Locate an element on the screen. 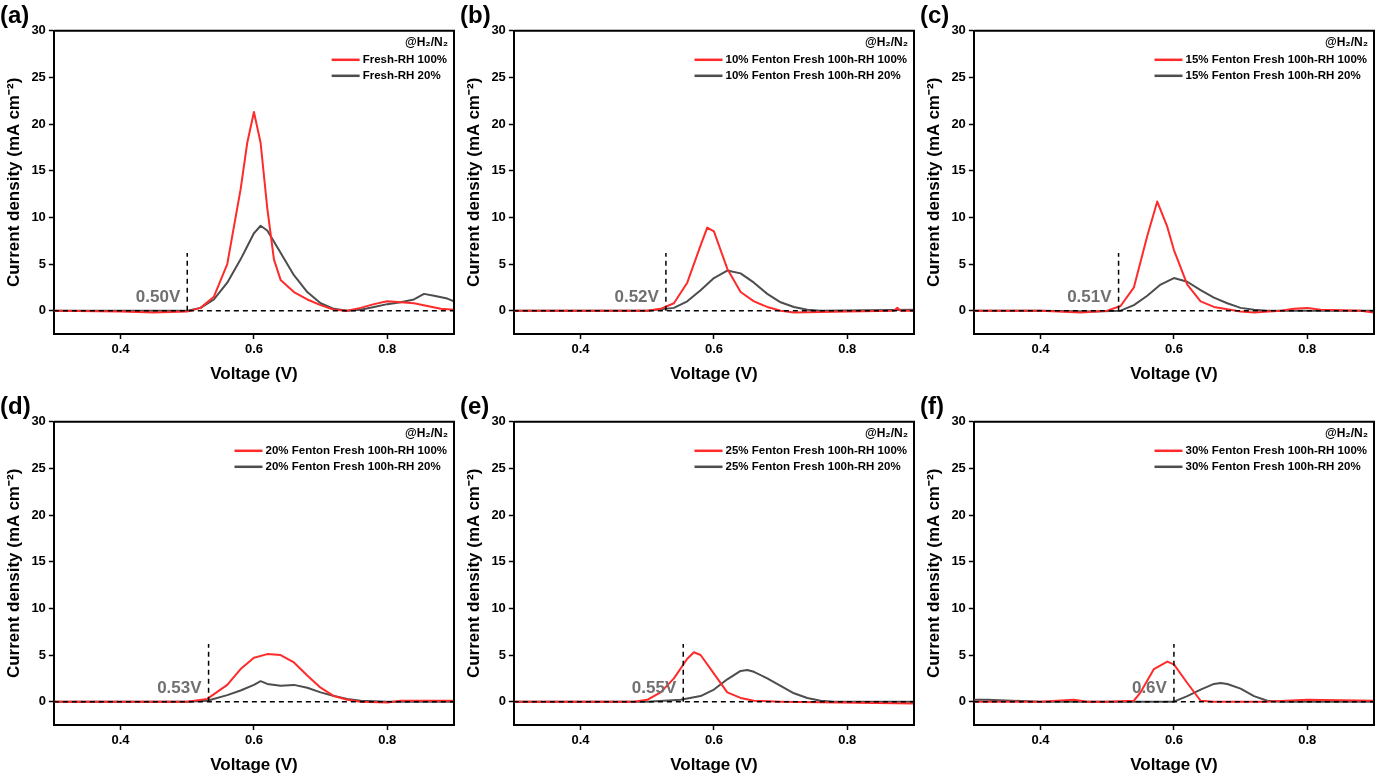  chart-title: (e) is located at coordinates (475, 406).